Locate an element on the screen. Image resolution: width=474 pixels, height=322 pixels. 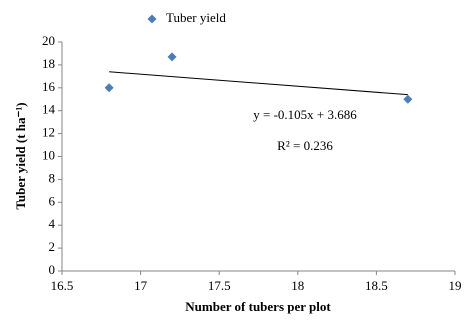
x-axis-label: Number of tubers per plot is located at coordinates (258, 306).